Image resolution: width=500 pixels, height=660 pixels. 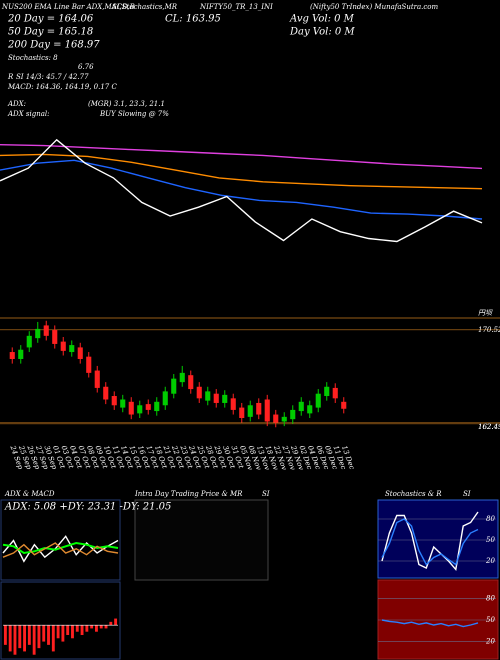 What do you see at coordinates (188, 494) in the screenshot?
I see `panel-title: Intra Day Trading Price & MR` at bounding box center [188, 494].